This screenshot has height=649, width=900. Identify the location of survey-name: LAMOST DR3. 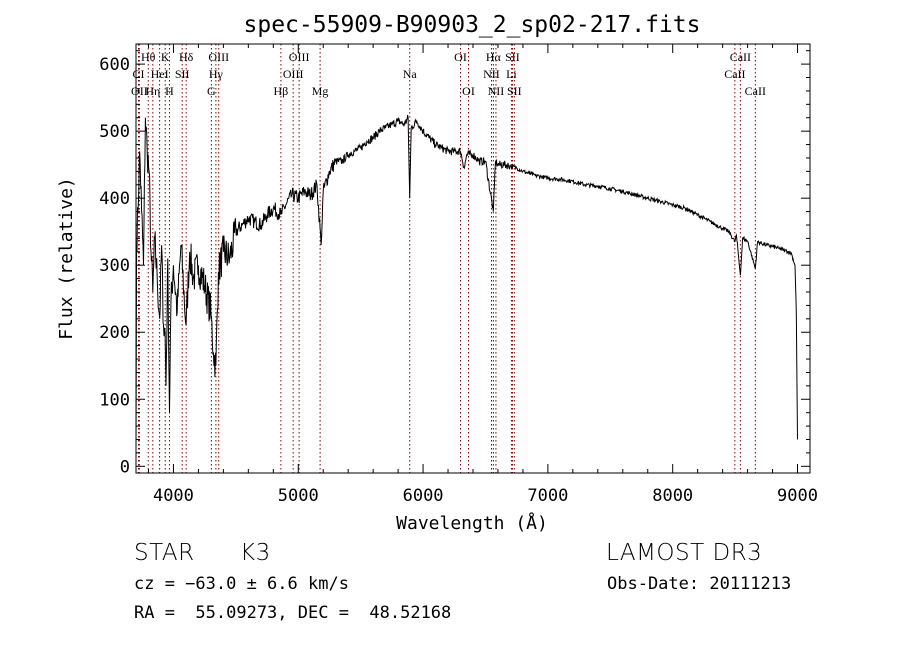
(684, 553).